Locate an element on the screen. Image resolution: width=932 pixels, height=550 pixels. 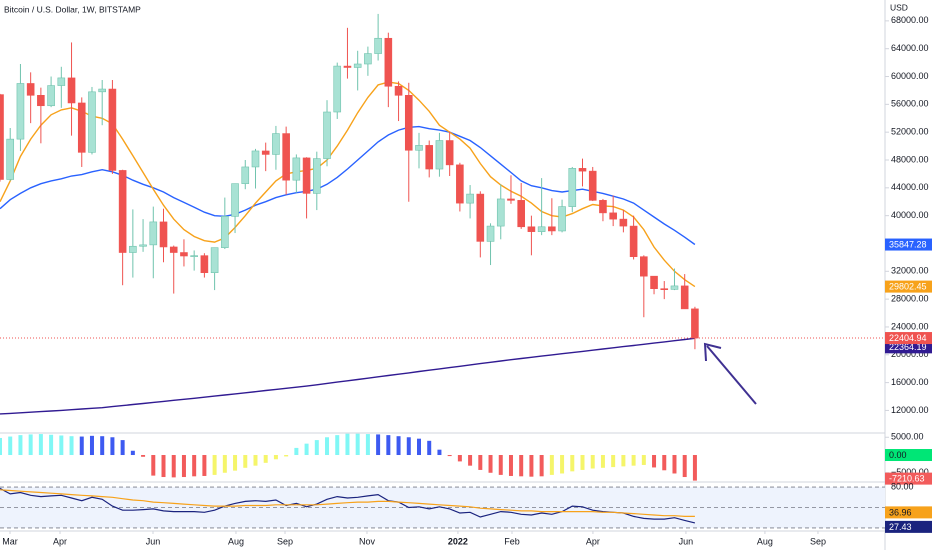
price-label: 22404.94 is located at coordinates (908, 338).